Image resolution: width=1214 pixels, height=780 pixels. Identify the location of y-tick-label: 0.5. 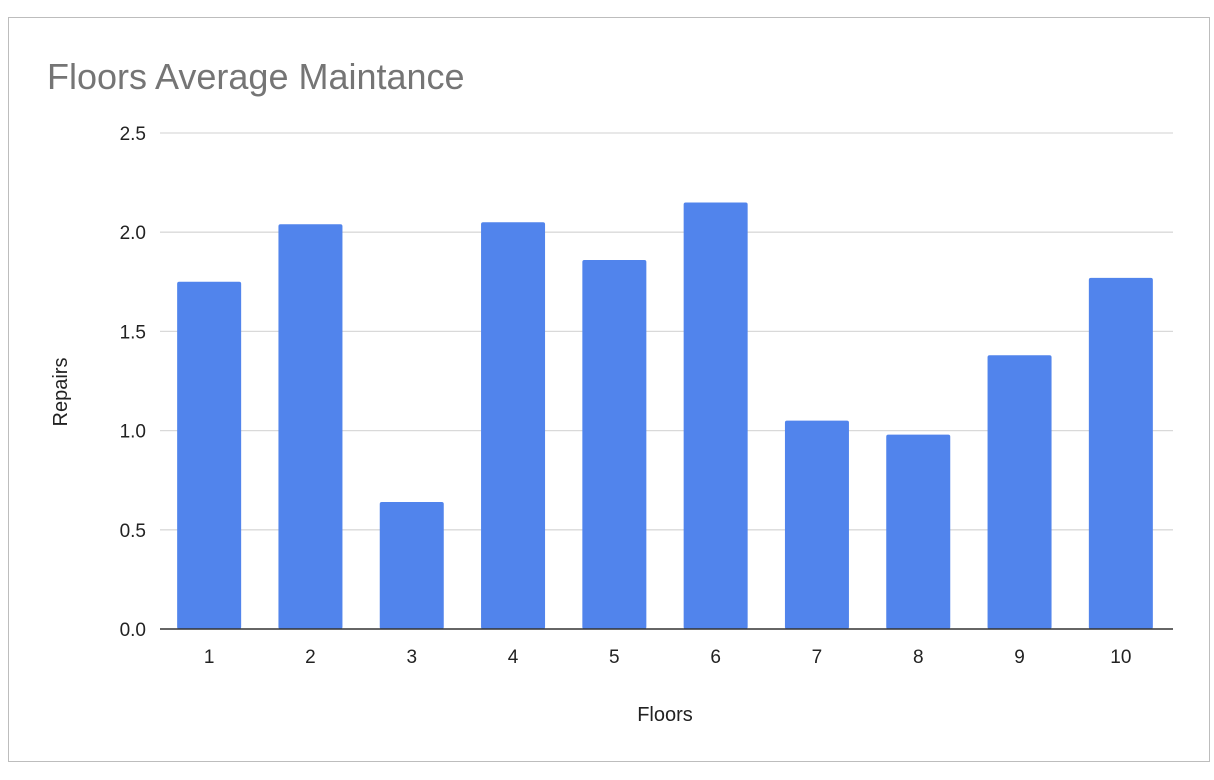
(133, 531).